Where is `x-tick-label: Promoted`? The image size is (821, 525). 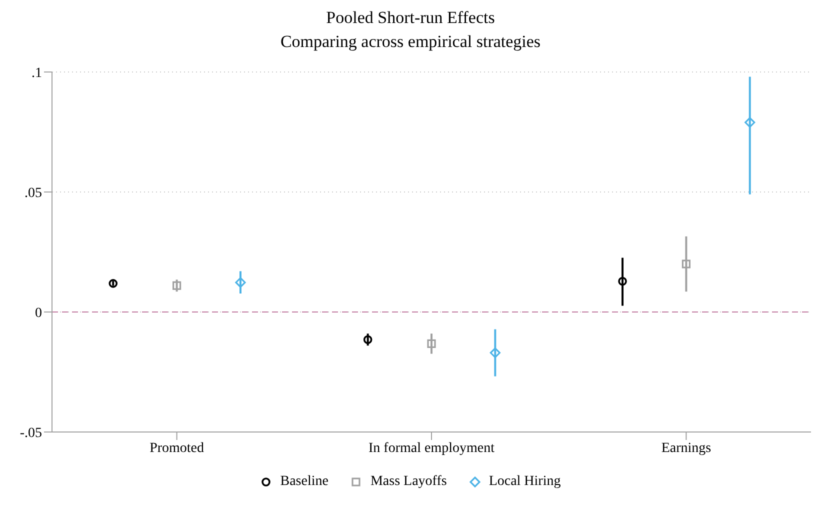 x-tick-label: Promoted is located at coordinates (177, 448).